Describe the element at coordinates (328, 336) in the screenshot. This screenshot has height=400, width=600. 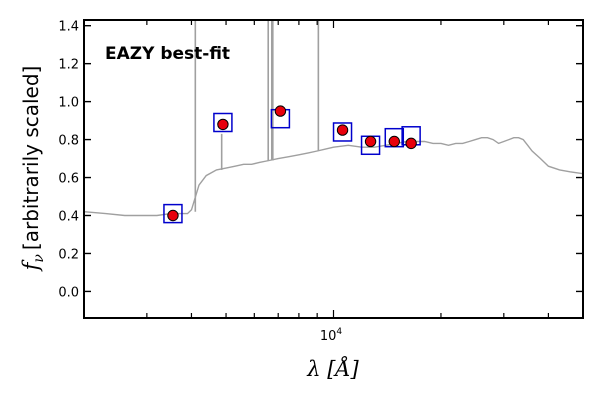
I see `x-tick-base: 10` at that location.